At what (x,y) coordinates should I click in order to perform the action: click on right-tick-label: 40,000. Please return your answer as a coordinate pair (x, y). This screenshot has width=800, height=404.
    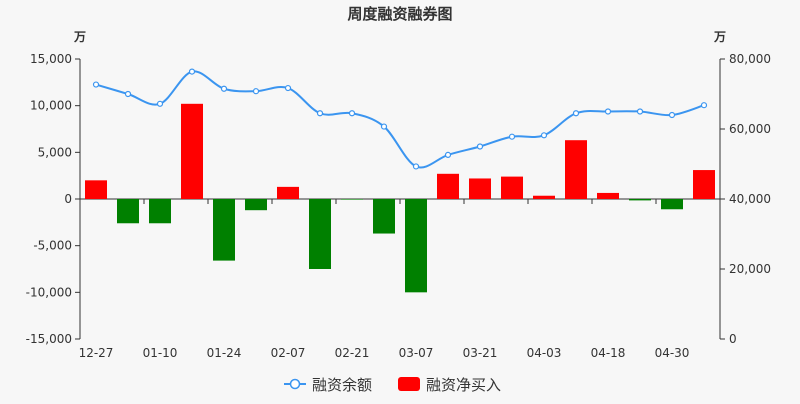
    Looking at the image, I should click on (750, 199).